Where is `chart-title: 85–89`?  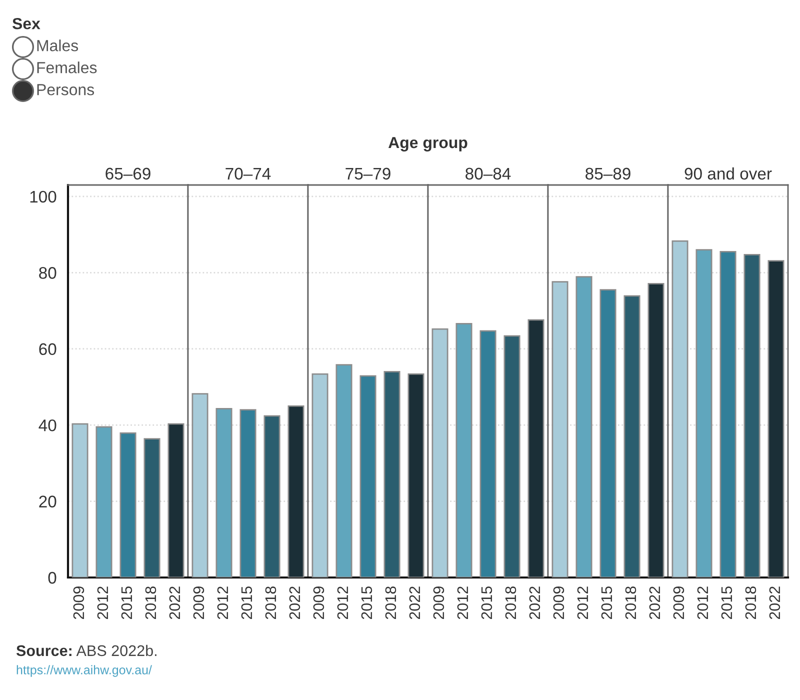
chart-title: 85–89 is located at coordinates (608, 174).